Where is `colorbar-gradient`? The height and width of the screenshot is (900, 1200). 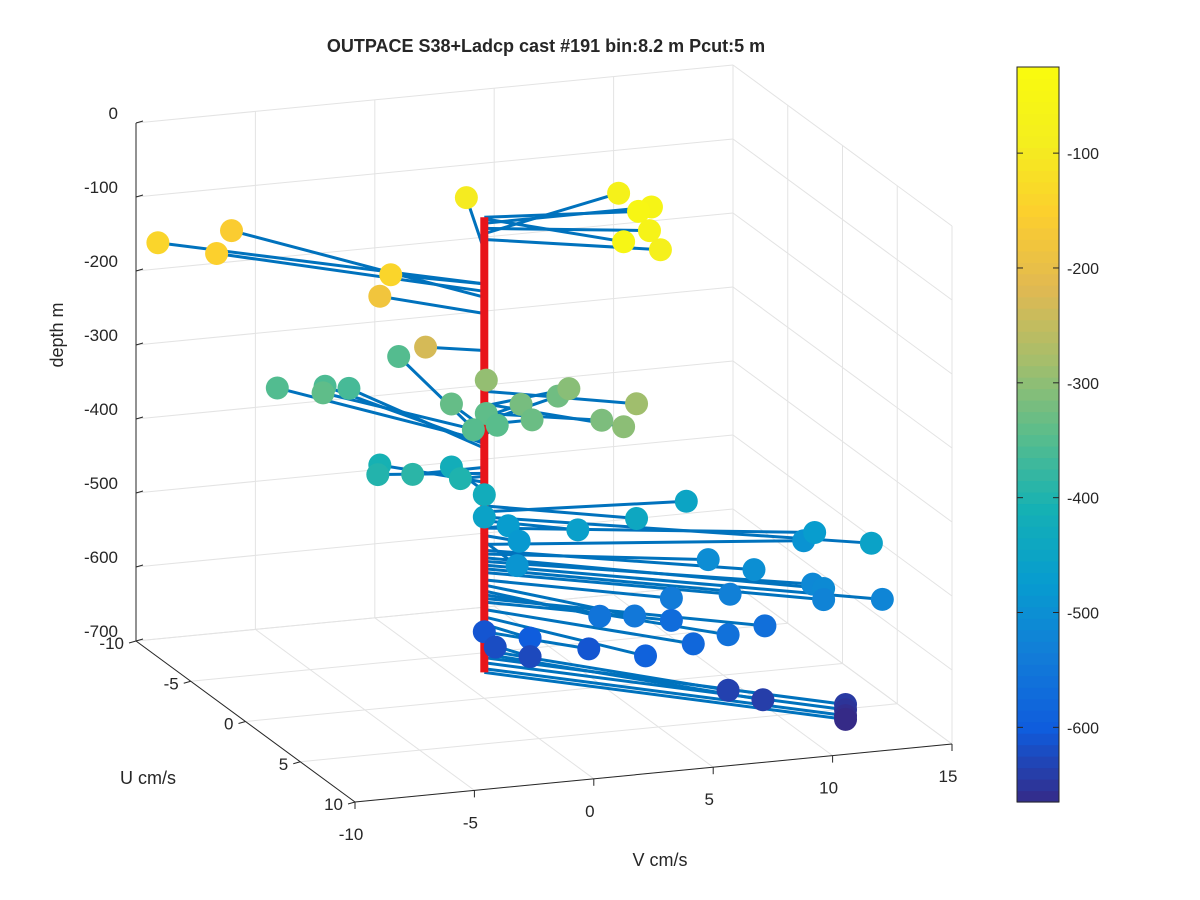
colorbar-gradient is located at coordinates (1038, 435).